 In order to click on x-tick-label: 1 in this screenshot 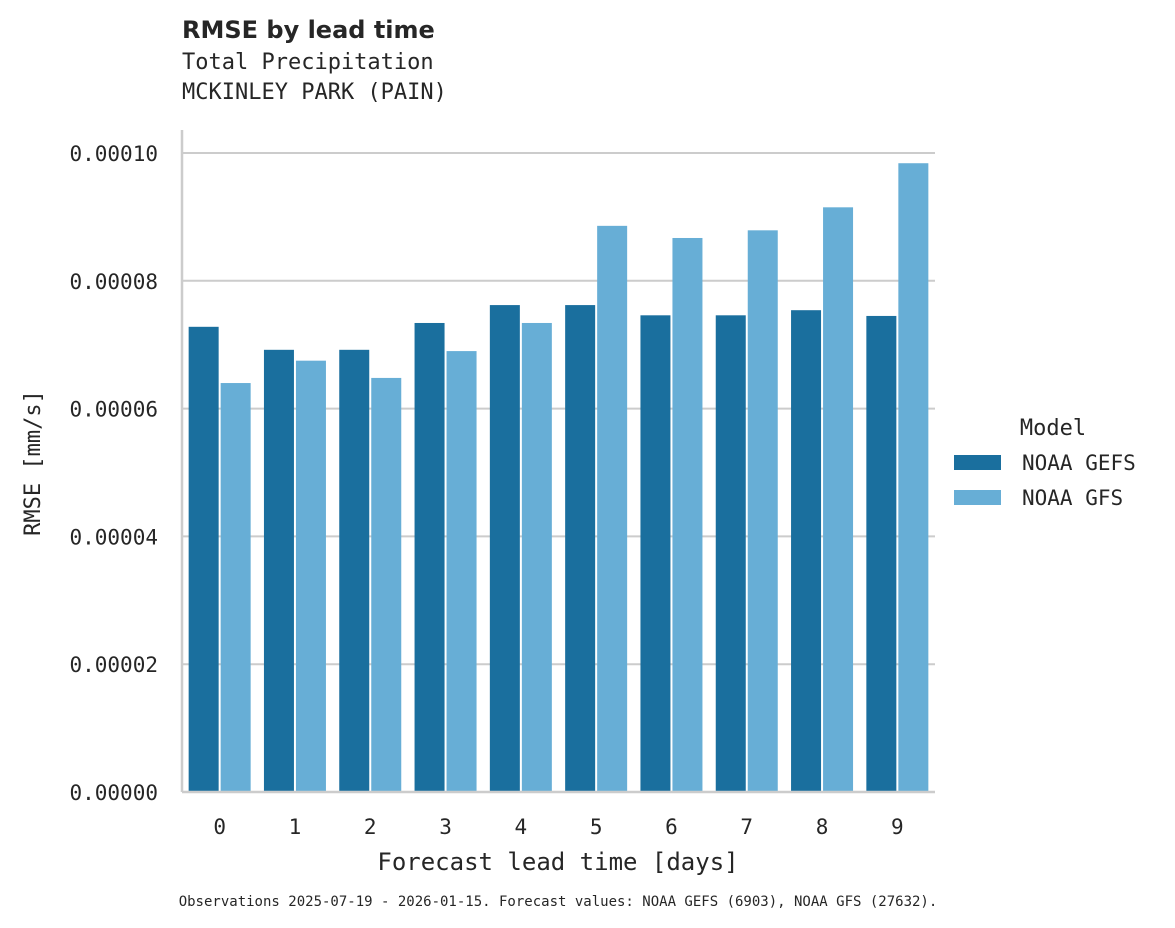, I will do `click(295, 827)`.